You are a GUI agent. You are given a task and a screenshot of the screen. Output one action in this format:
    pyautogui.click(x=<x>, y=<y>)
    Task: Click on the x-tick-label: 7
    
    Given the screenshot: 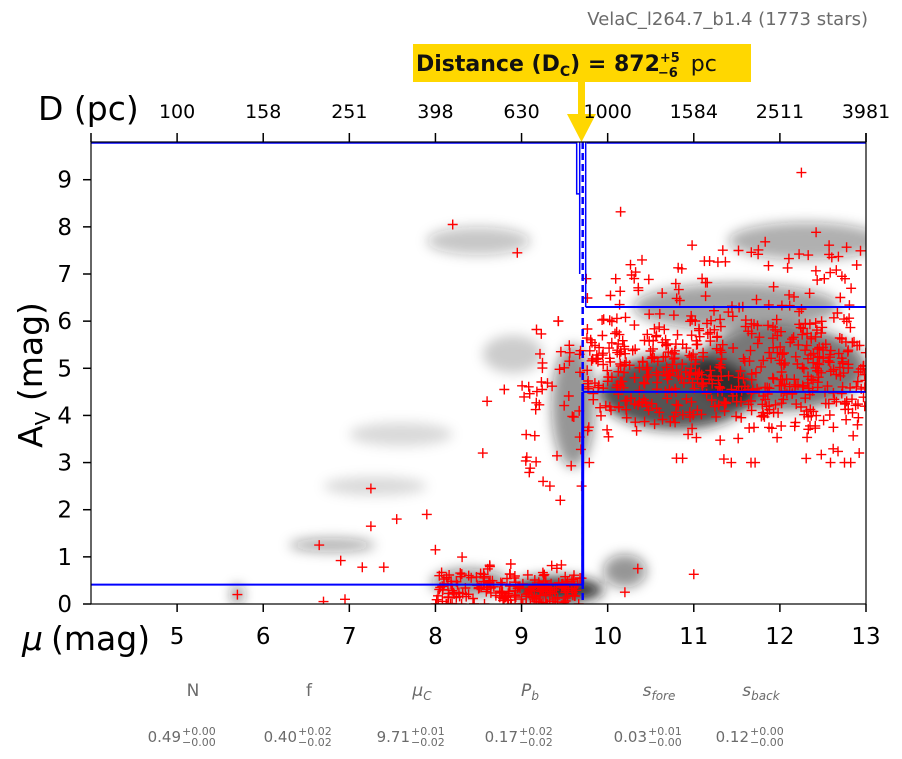 What is the action you would take?
    pyautogui.click(x=349, y=637)
    